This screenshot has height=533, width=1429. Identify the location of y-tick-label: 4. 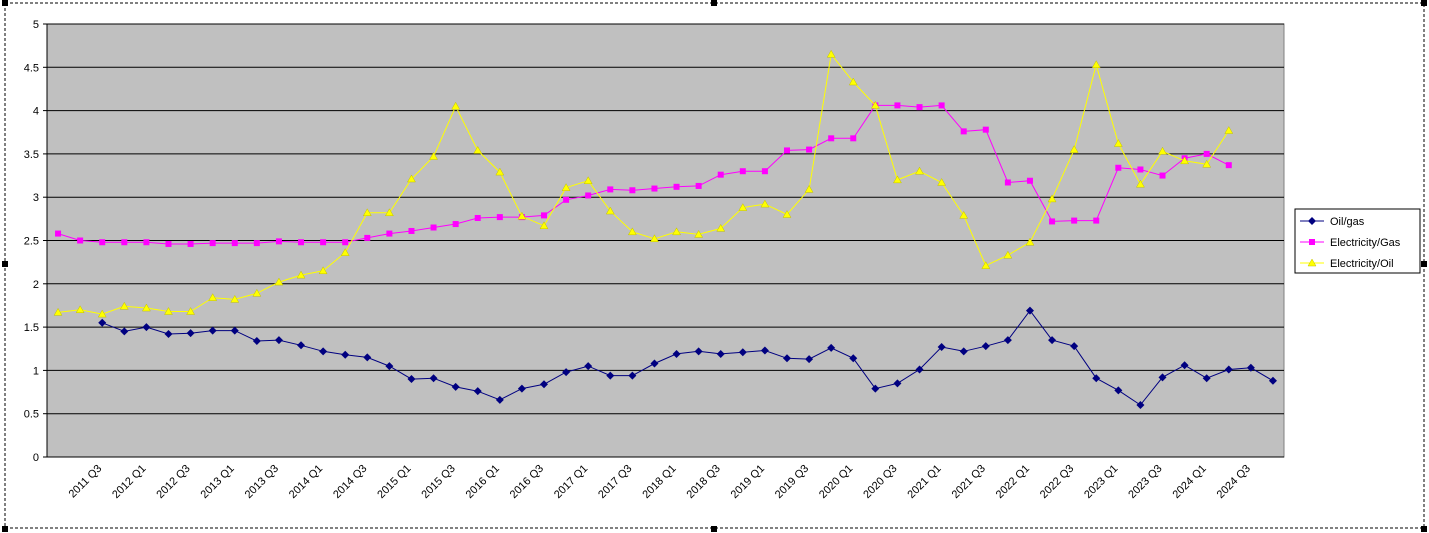
(36, 112).